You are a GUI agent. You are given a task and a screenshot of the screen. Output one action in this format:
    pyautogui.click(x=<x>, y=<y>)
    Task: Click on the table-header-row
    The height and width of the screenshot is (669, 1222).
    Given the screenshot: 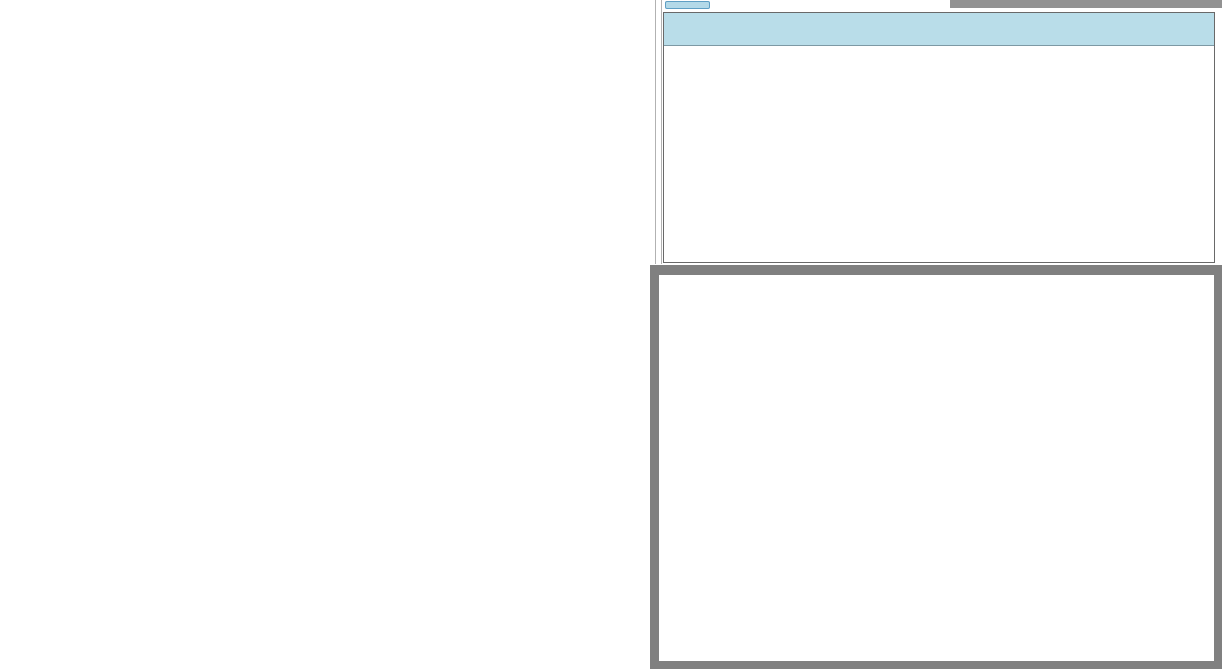 What is the action you would take?
    pyautogui.click(x=939, y=29)
    